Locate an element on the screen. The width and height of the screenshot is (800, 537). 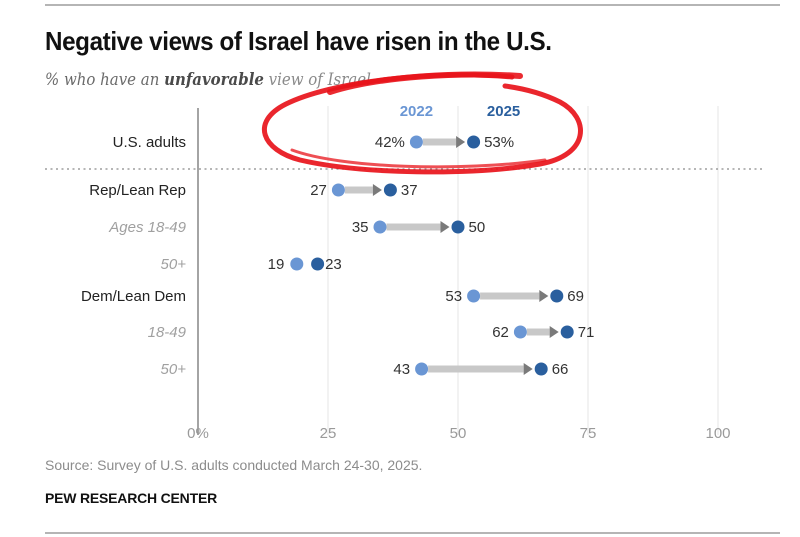
chart-subtitle: % who have an unfavorable view of Israel is located at coordinates (208, 80).